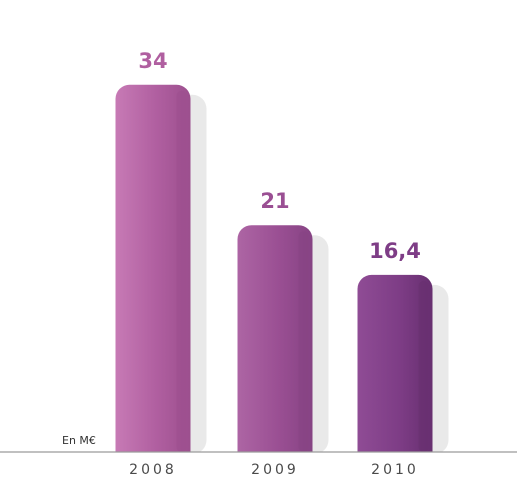 The image size is (517, 481). Describe the element at coordinates (395, 370) in the screenshot. I see `bar-2010` at that location.